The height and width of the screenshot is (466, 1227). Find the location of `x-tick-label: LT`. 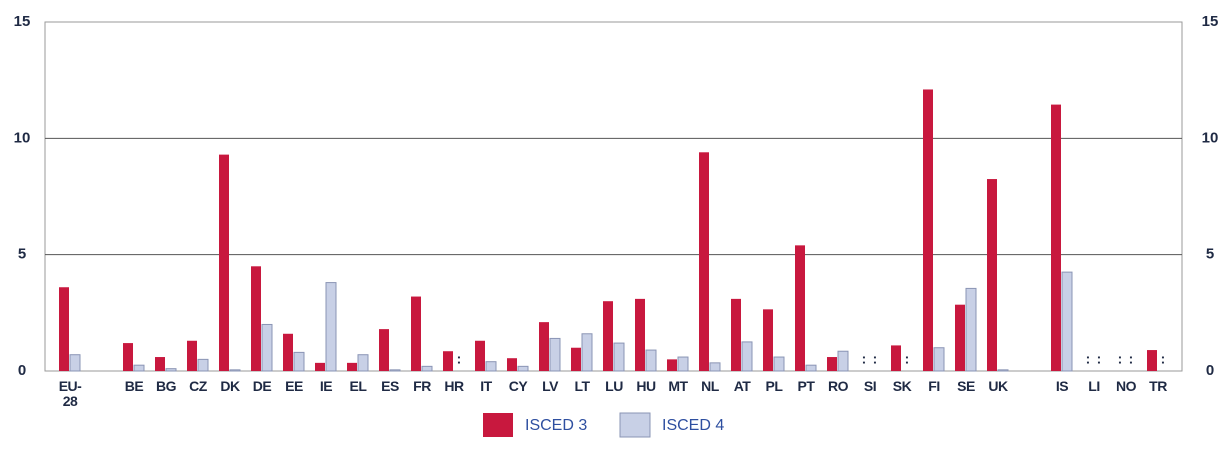

x-tick-label: LT is located at coordinates (582, 386).